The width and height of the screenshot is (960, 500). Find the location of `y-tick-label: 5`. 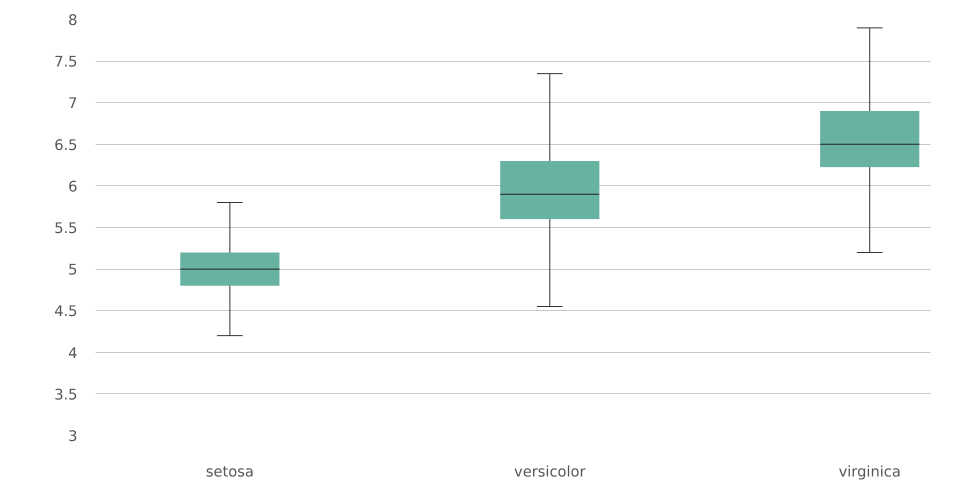

y-tick-label: 5 is located at coordinates (73, 270).